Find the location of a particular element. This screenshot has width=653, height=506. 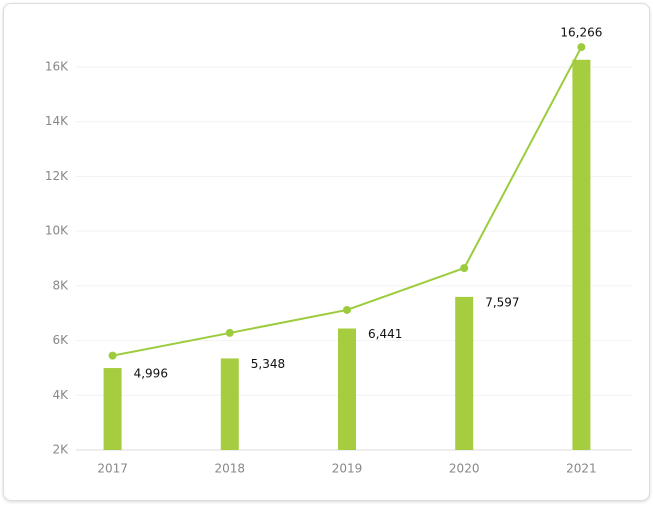

x-tick-label: 2019 is located at coordinates (347, 469).